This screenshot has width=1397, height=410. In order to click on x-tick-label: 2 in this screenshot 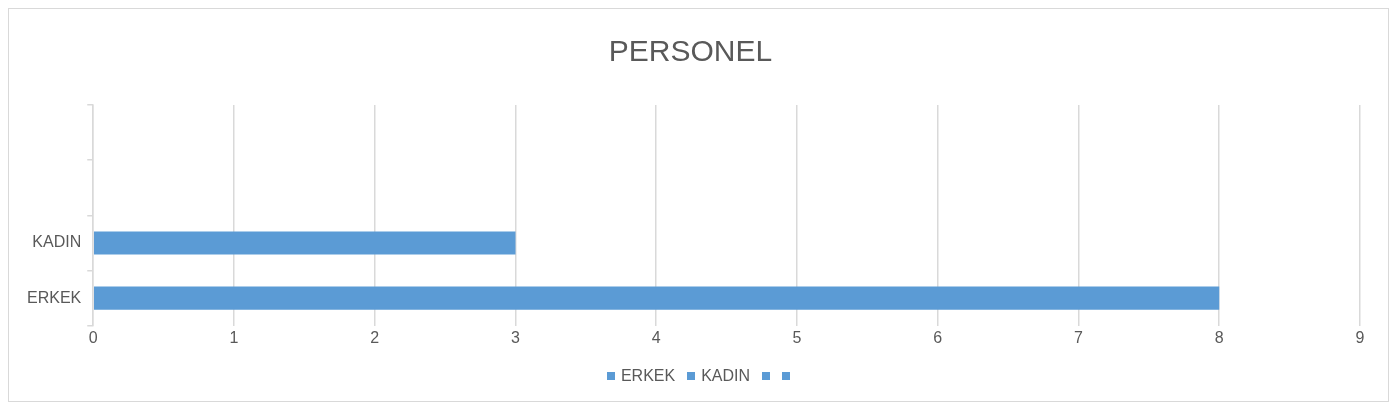, I will do `click(375, 337)`.